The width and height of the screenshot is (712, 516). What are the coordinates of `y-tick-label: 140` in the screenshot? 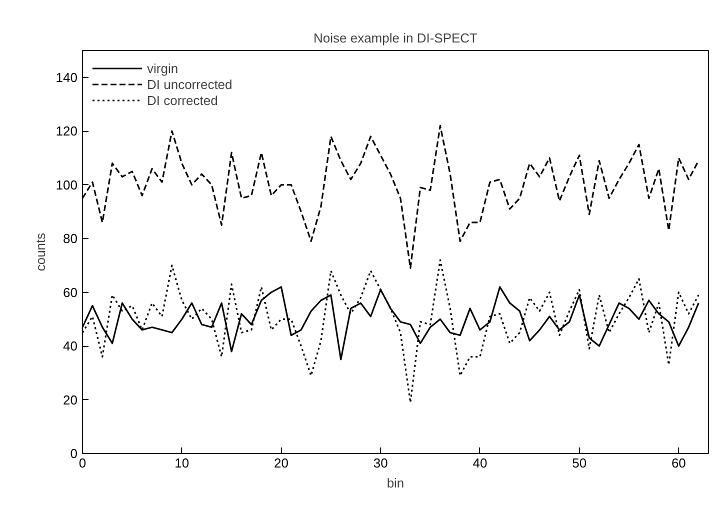 It's located at (67, 77).